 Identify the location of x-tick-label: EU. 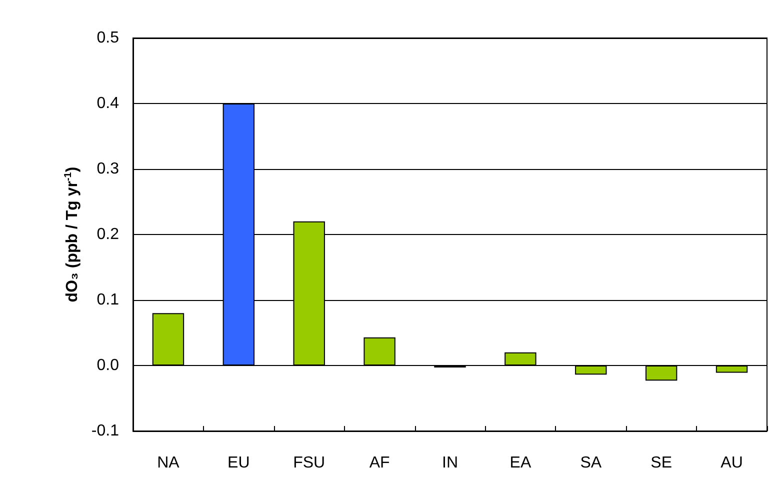
(239, 463).